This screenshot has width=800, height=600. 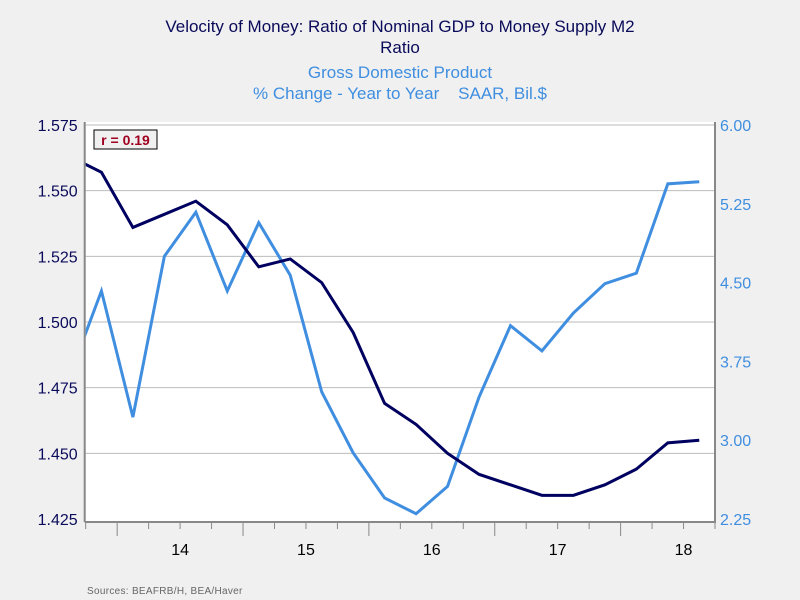 I want to click on right-tick-label: 3.75, so click(x=735, y=362).